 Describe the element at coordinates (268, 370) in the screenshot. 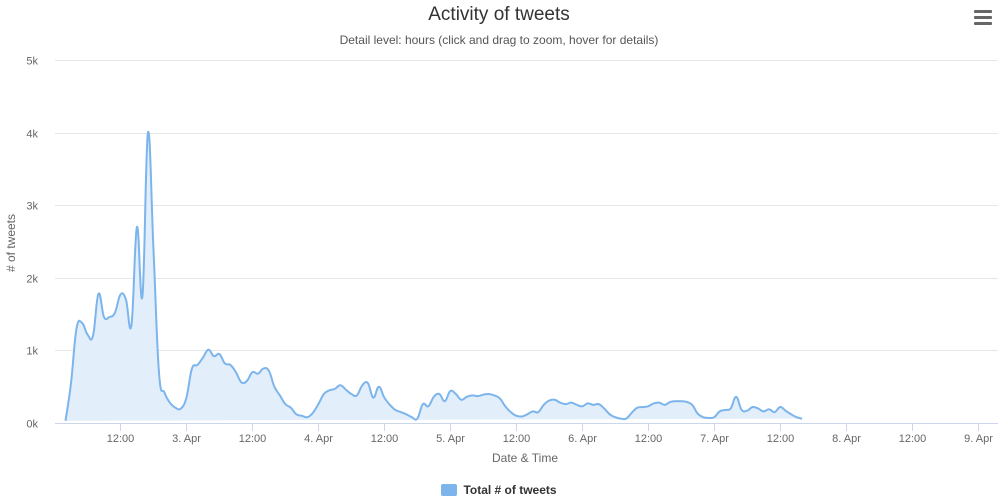

I see `data-point: 720` at that location.